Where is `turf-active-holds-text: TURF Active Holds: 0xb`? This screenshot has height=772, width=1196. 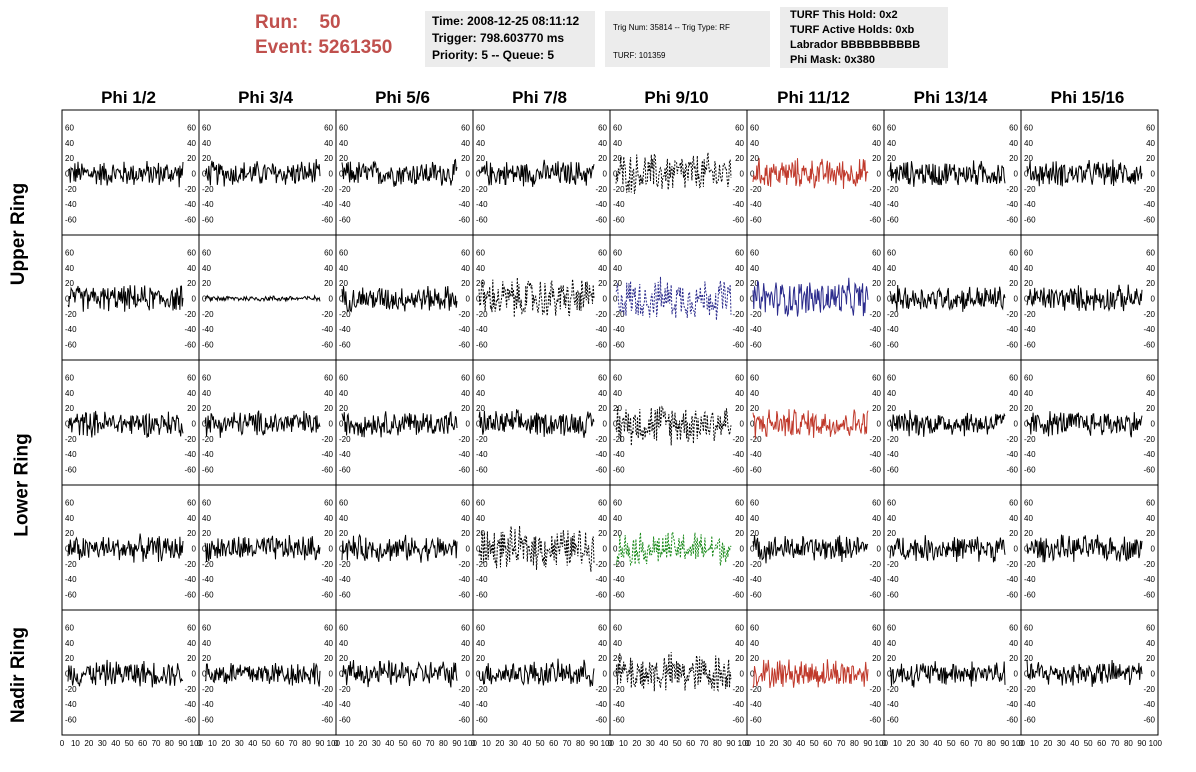
turf-active-holds-text: TURF Active Holds: 0xb is located at coordinates (852, 30).